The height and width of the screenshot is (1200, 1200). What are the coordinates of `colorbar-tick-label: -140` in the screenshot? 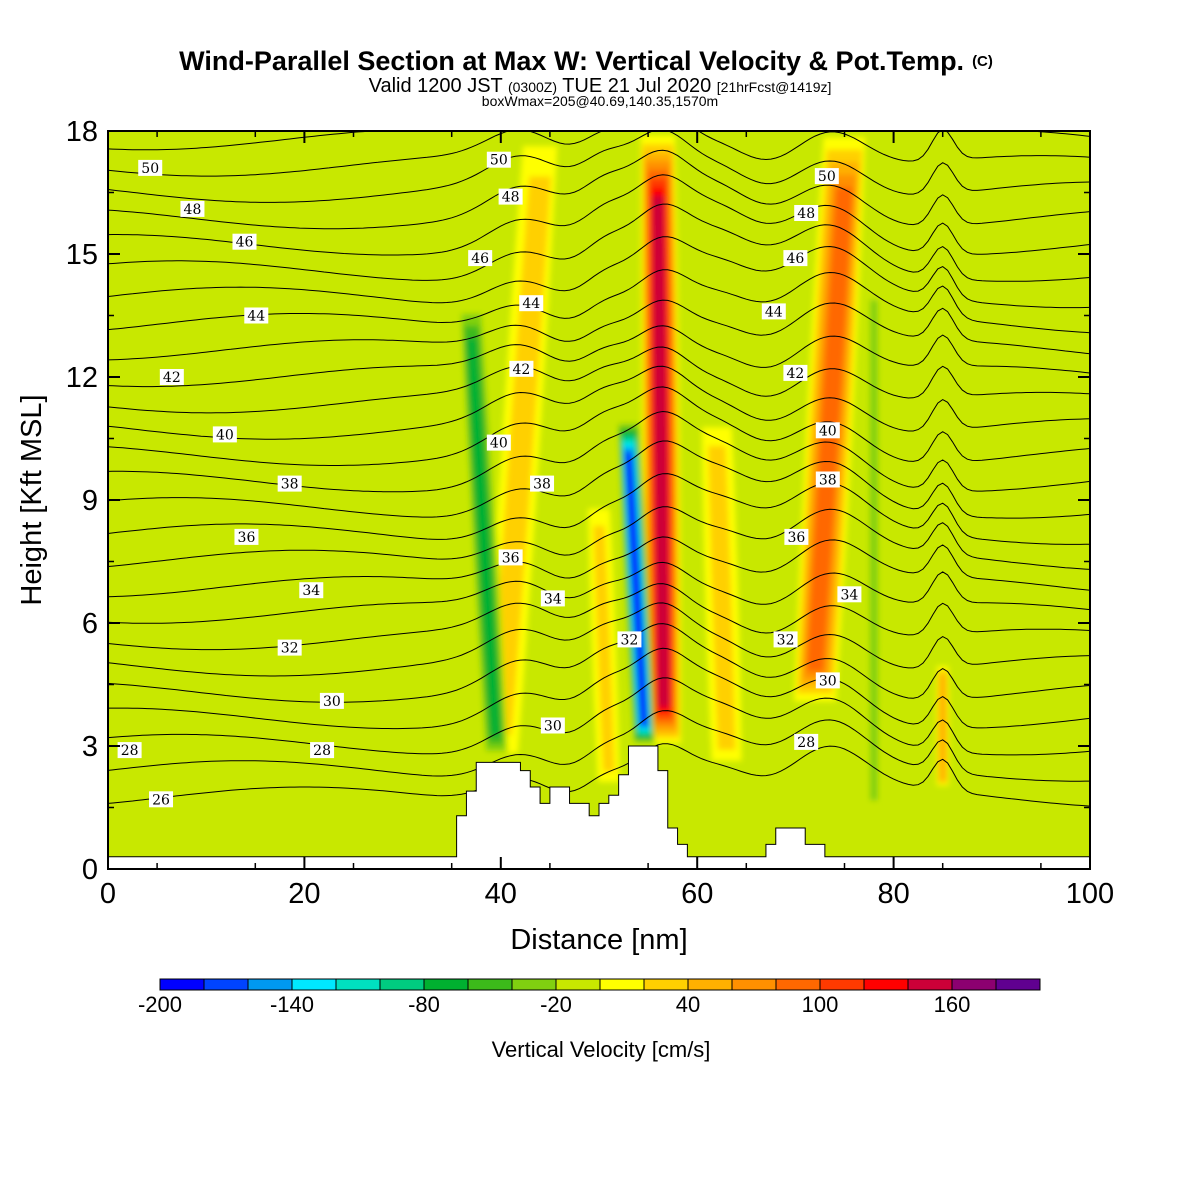 It's located at (292, 1004).